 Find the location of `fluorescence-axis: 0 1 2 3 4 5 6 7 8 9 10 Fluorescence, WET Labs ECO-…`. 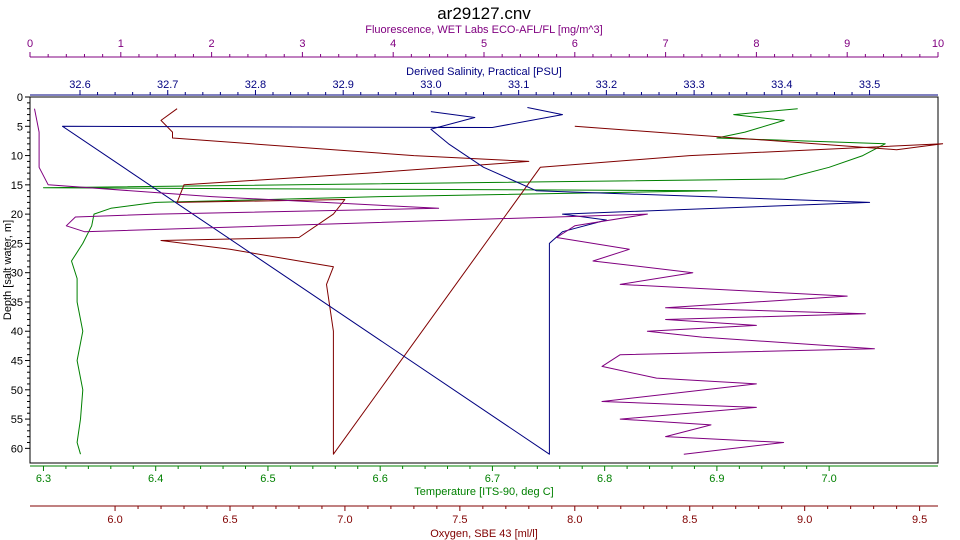

fluorescence-axis: 0 1 2 3 4 5 6 7 8 9 10 Fluorescence, WET Labs ECO-… is located at coordinates (485, 41).